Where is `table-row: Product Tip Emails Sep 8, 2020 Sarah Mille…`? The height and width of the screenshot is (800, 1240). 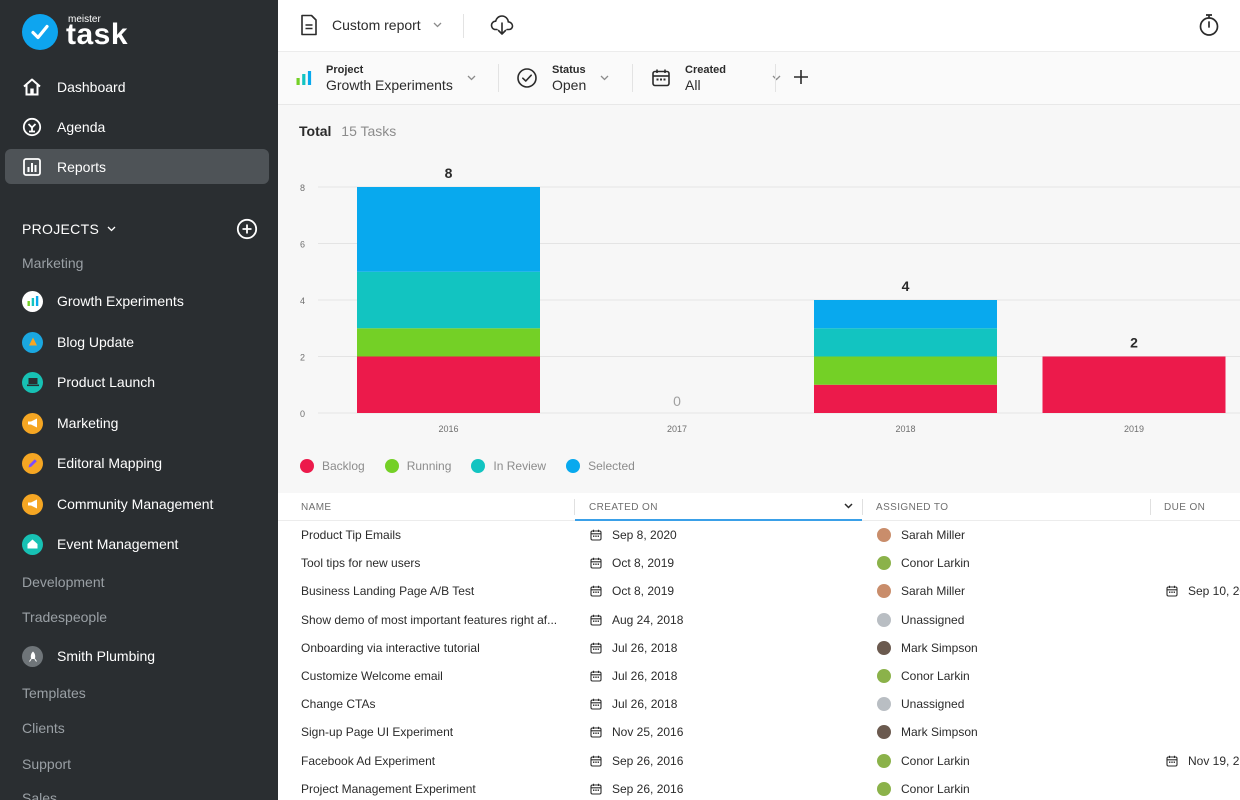 table-row: Product Tip Emails Sep 8, 2020 Sarah Mille… is located at coordinates (759, 535).